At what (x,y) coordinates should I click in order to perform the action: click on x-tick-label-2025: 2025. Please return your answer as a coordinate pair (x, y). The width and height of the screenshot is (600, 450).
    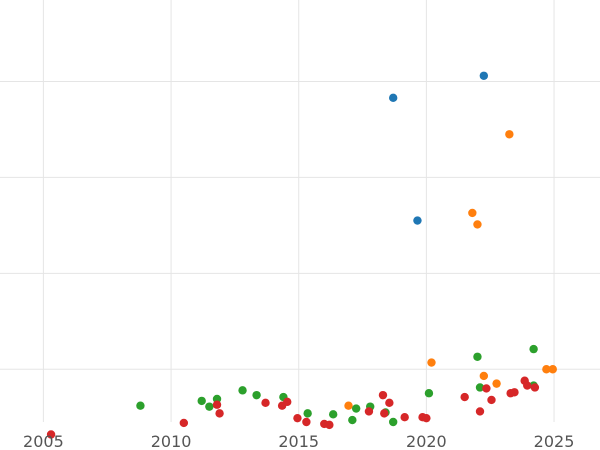
    Looking at the image, I should click on (554, 441).